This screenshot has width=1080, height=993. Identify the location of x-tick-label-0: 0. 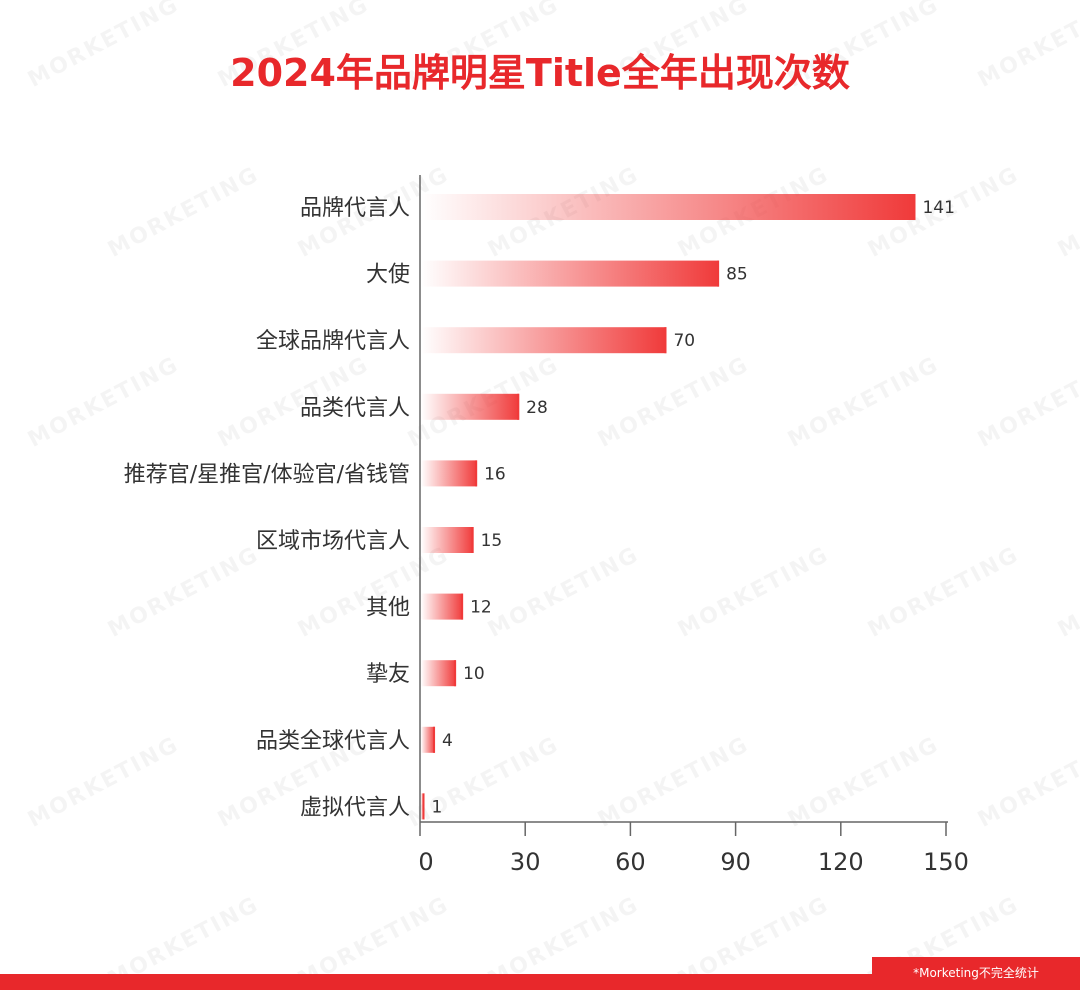
(425, 862).